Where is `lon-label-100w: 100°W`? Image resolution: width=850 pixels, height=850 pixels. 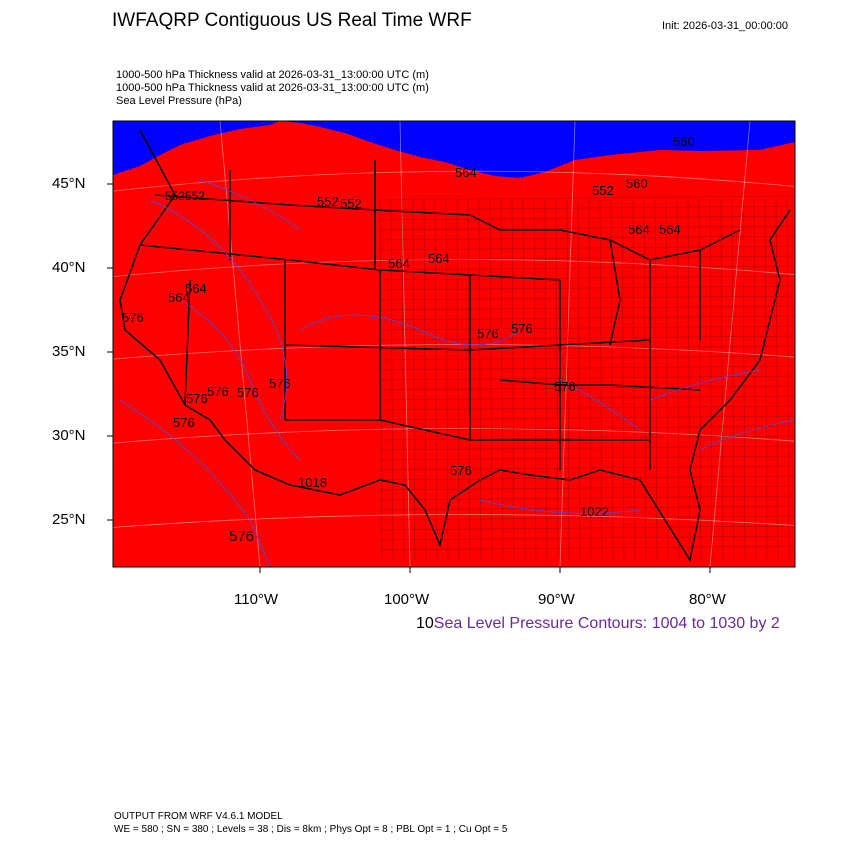 lon-label-100w: 100°W is located at coordinates (407, 599).